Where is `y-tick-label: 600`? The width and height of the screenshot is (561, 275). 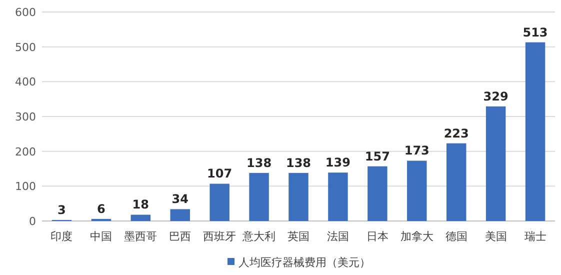 y-tick-label: 600 is located at coordinates (25, 12).